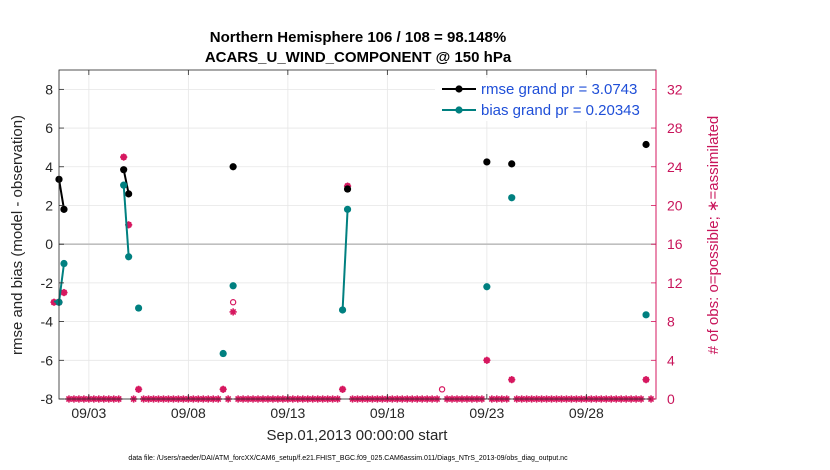 The height and width of the screenshot is (470, 830). I want to click on y-tick-label-3: -2, so click(47, 283).